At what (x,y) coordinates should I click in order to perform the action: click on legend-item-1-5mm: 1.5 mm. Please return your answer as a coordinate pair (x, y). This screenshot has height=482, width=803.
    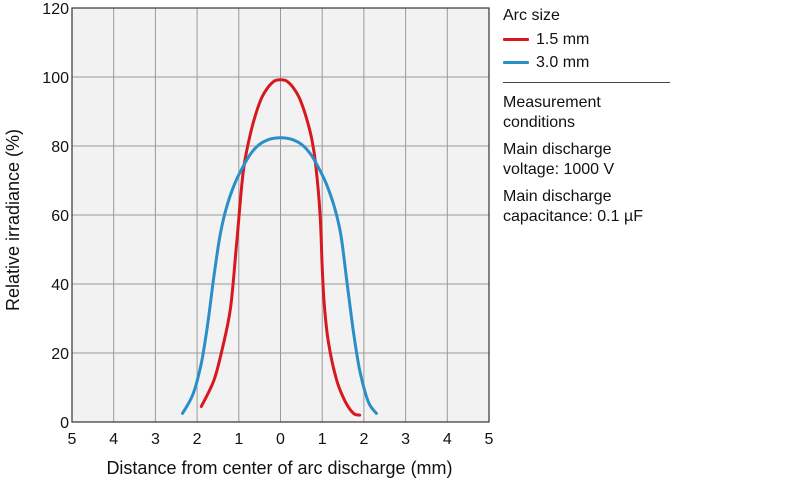
    Looking at the image, I should click on (593, 39).